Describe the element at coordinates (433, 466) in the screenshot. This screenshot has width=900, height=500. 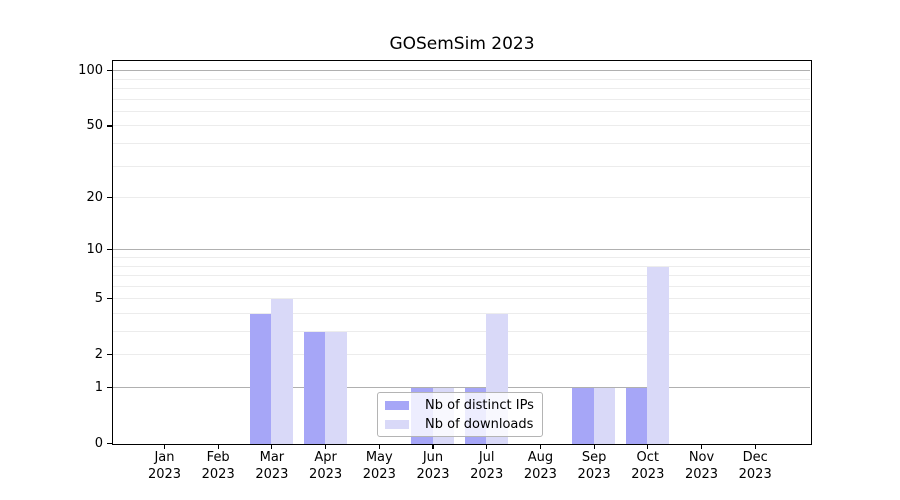
I see `x-tick-label: Jun 2023` at that location.